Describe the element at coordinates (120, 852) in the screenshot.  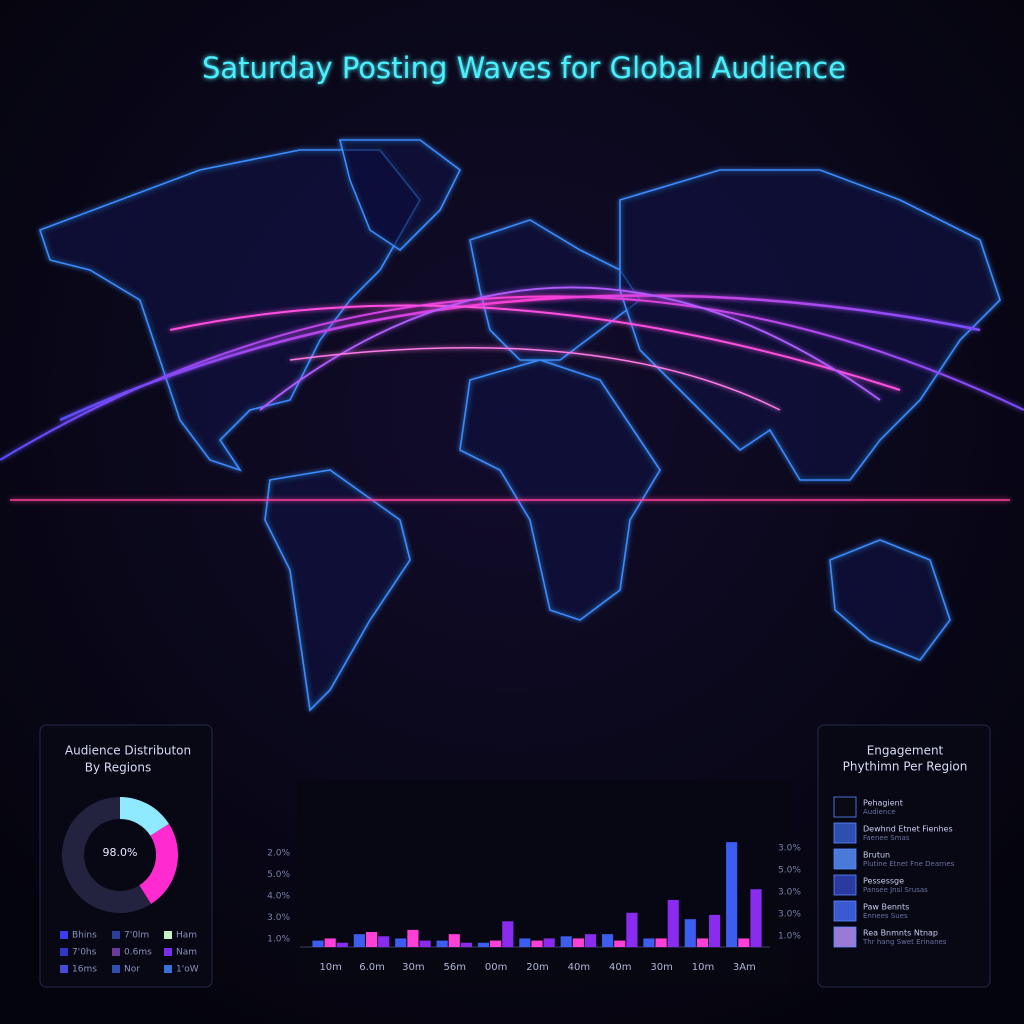
I see `donut-center-label: 98.0%` at that location.